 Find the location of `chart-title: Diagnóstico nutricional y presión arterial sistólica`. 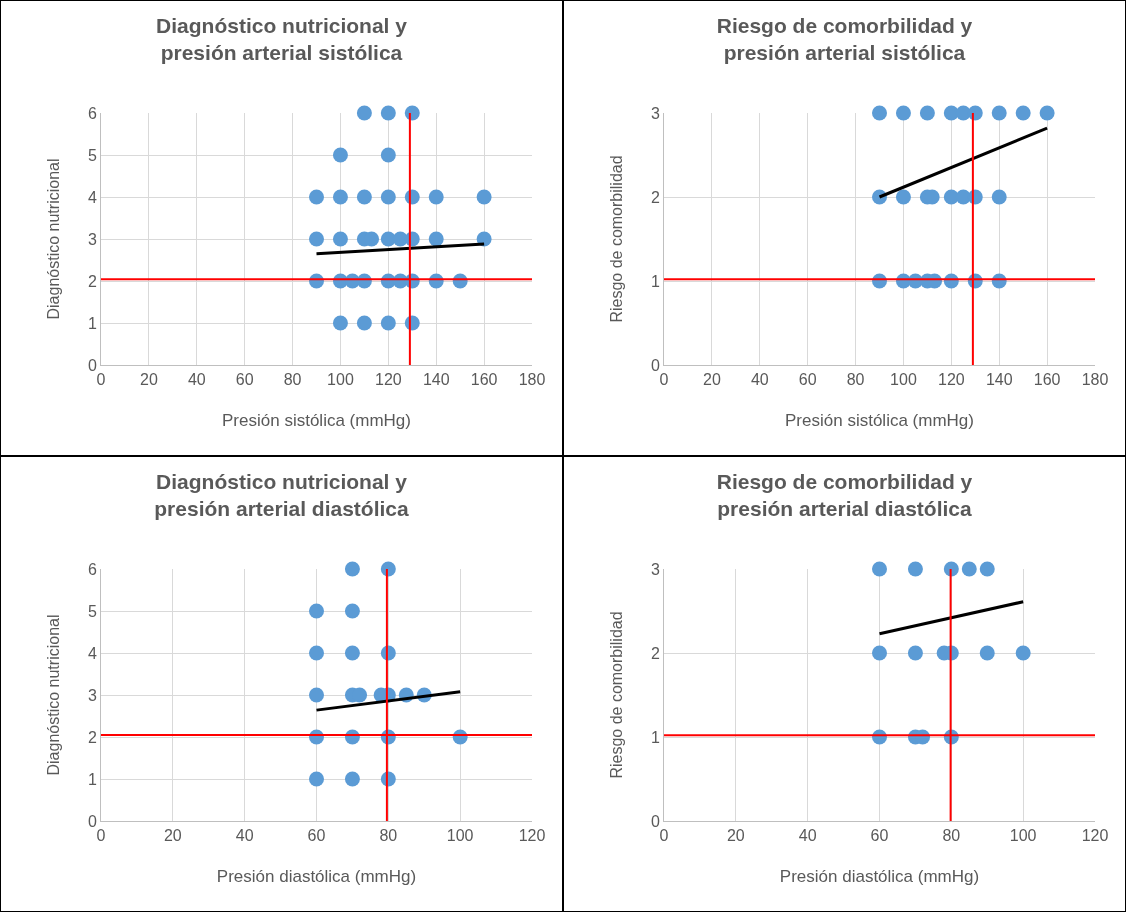

chart-title: Diagnóstico nutricional y presión arterial sistólica is located at coordinates (282, 39).